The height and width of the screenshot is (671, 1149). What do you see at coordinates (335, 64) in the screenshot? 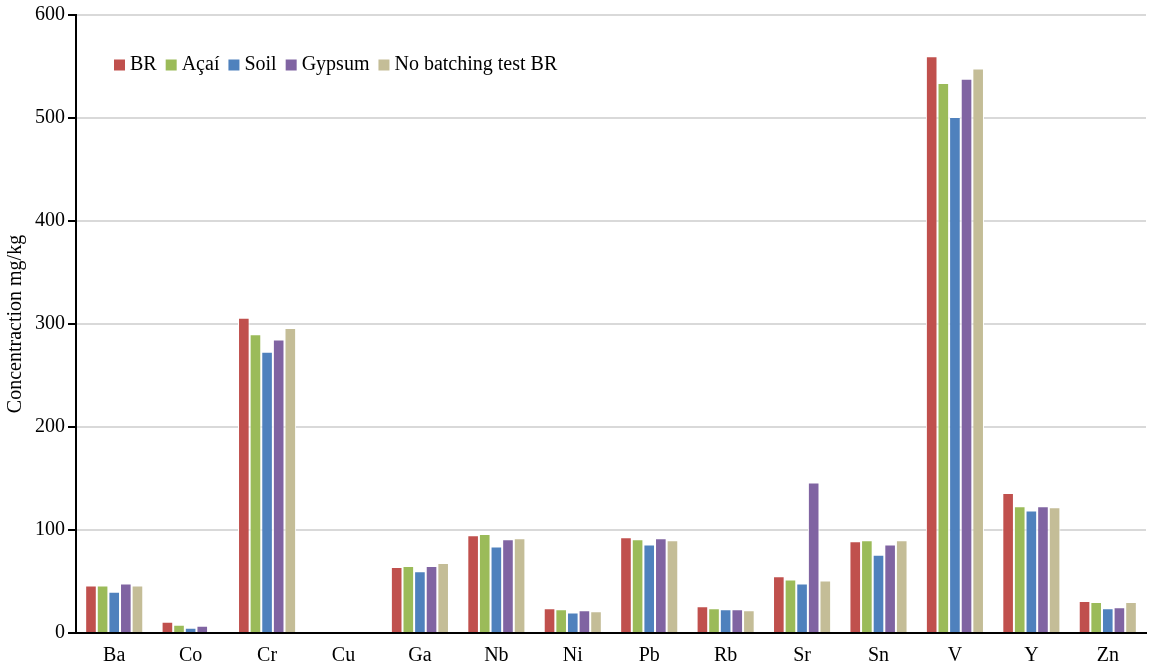
I see `legend-label: Gypsum` at bounding box center [335, 64].